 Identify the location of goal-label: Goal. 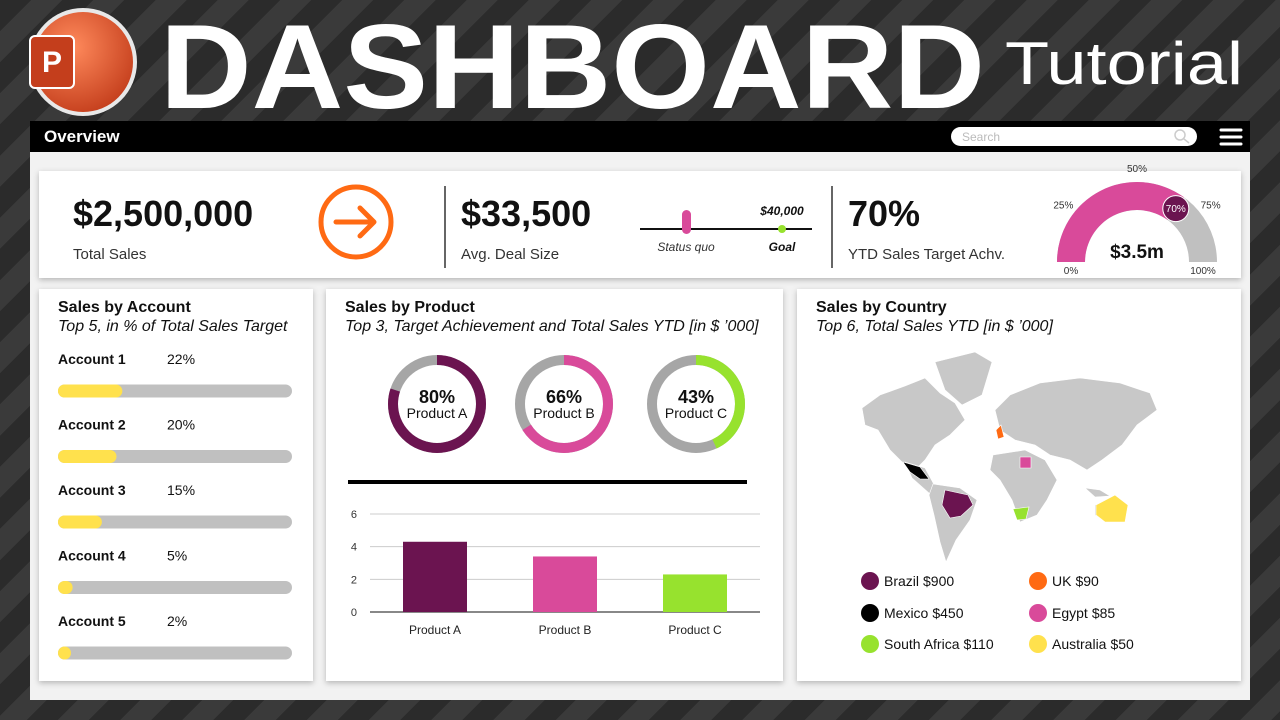
(782, 247).